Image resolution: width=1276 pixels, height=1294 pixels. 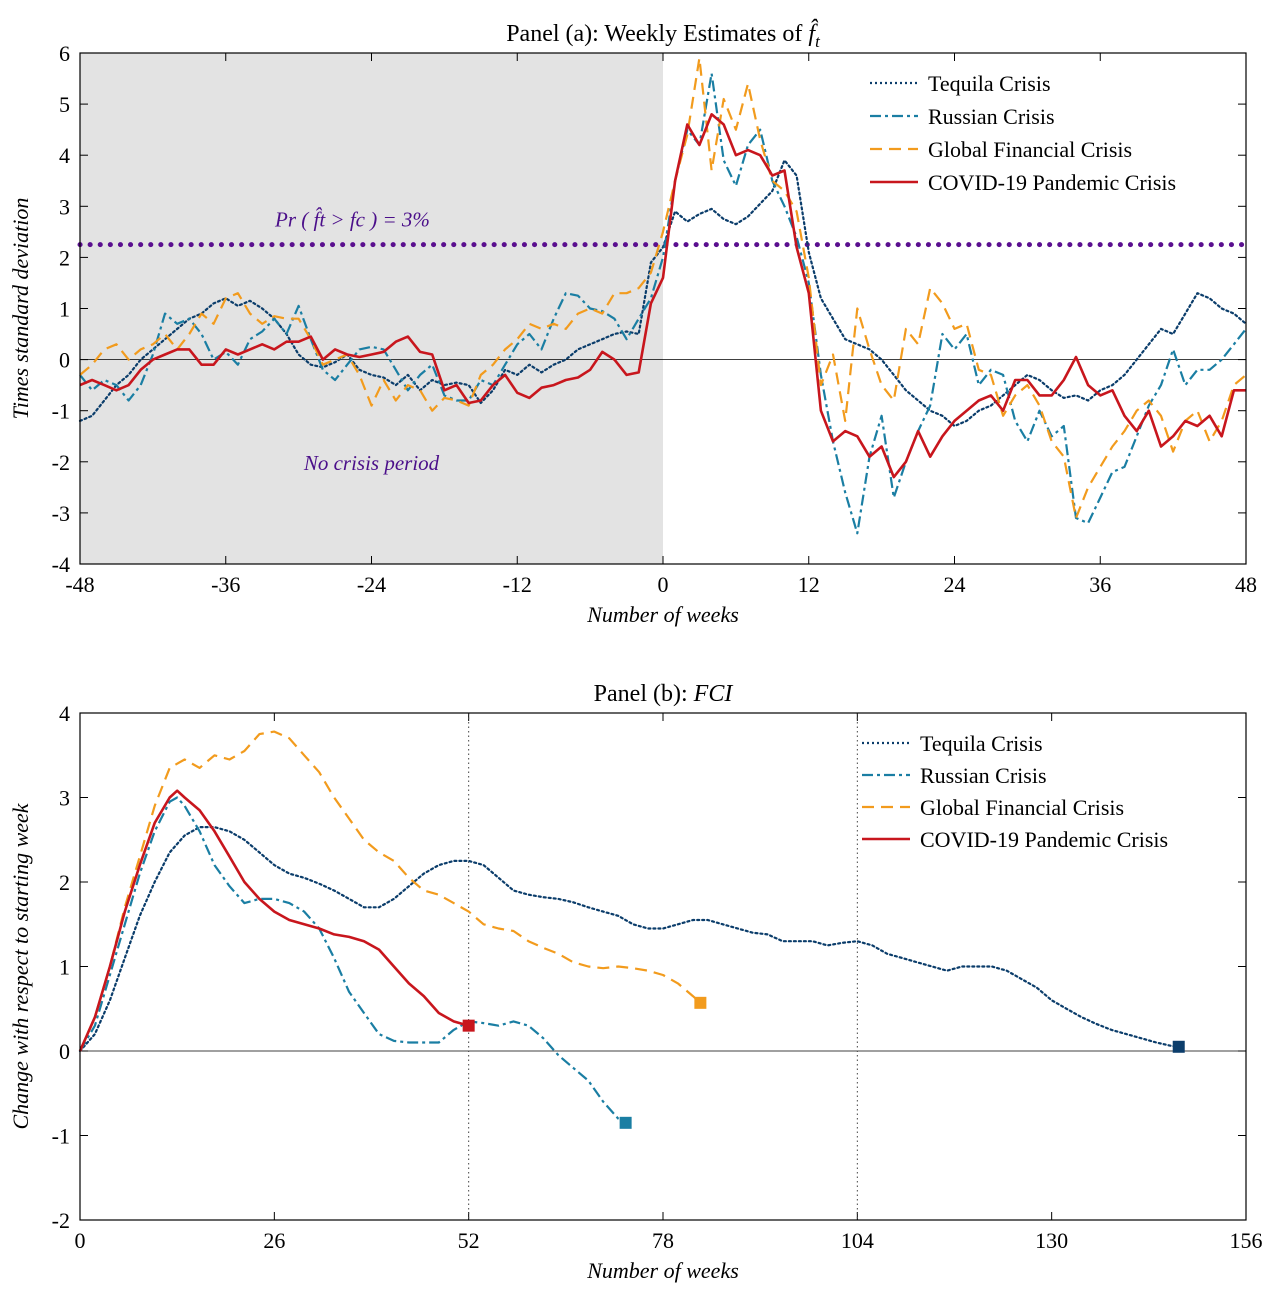 What do you see at coordinates (1178, 1046) in the screenshot?
I see `series-end-marker-tequila` at bounding box center [1178, 1046].